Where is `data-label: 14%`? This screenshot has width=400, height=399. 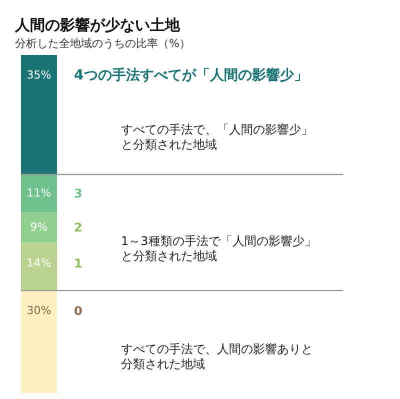
data-label: 14% is located at coordinates (39, 263).